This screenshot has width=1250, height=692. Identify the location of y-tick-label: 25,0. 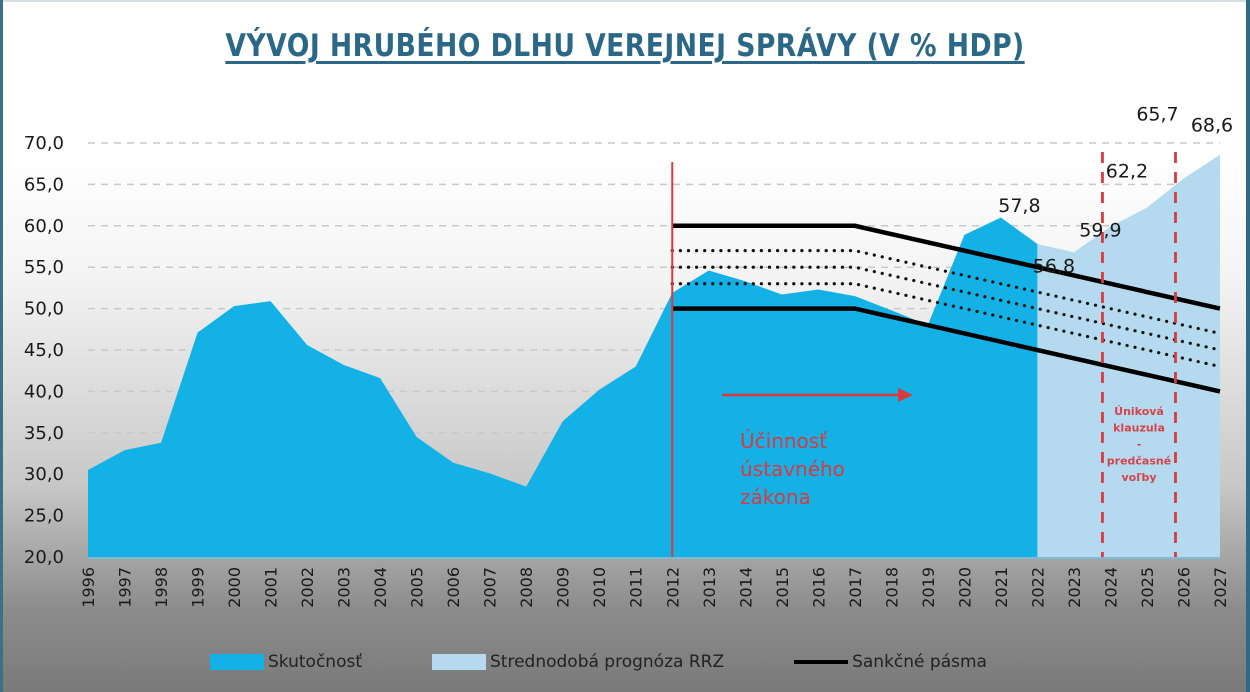
(44, 516).